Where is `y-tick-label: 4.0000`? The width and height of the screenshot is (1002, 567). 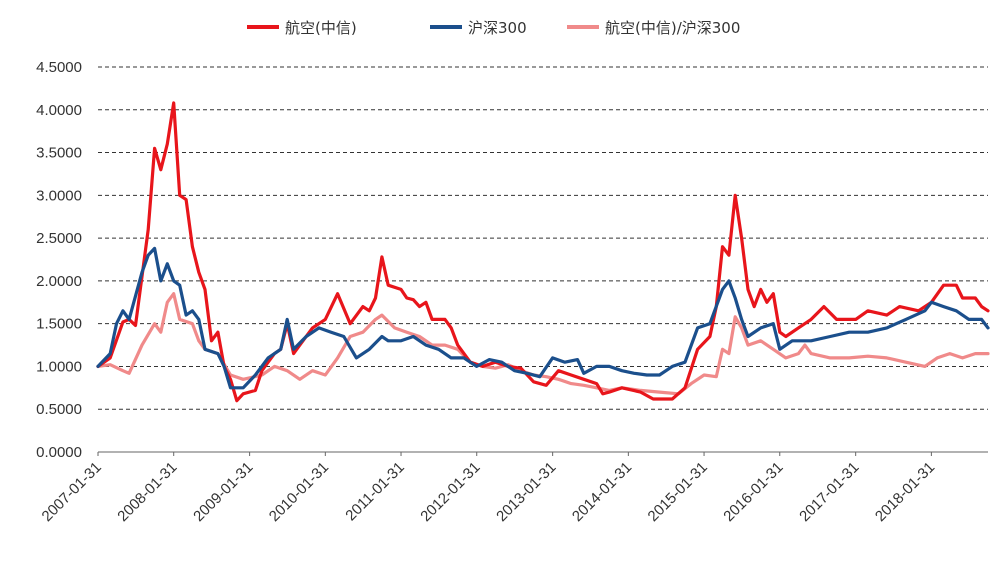
y-tick-label: 4.0000 is located at coordinates (59, 110).